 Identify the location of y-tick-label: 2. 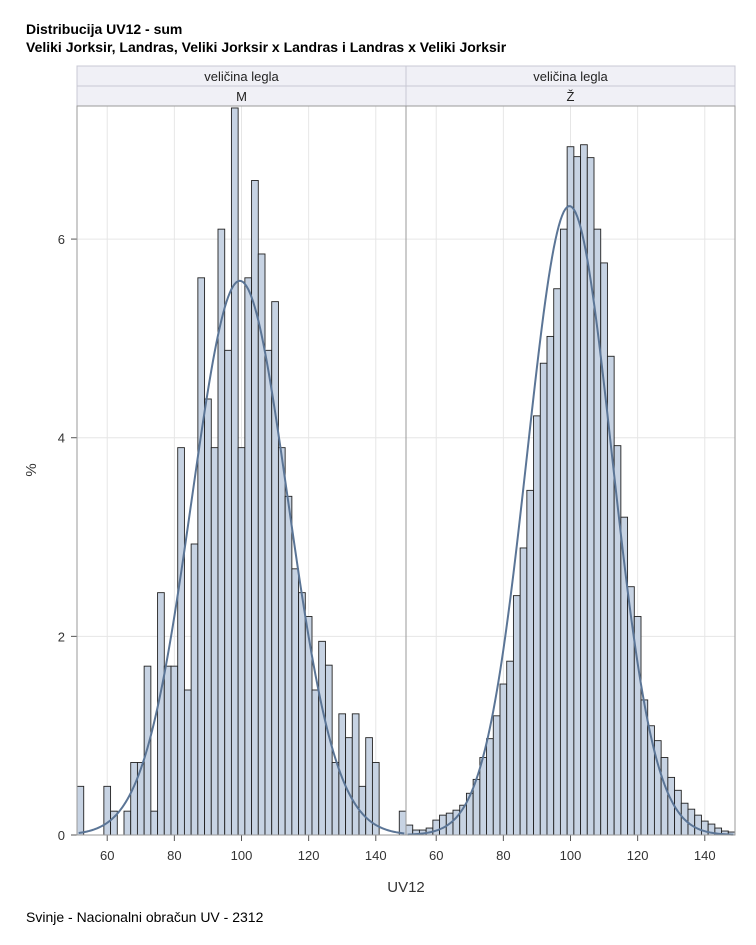
(61, 636).